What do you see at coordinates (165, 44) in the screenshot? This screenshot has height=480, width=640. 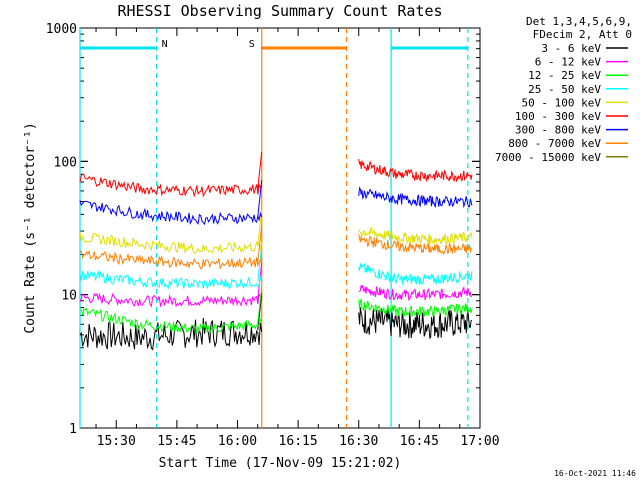 I see `flag-label-0: N` at bounding box center [165, 44].